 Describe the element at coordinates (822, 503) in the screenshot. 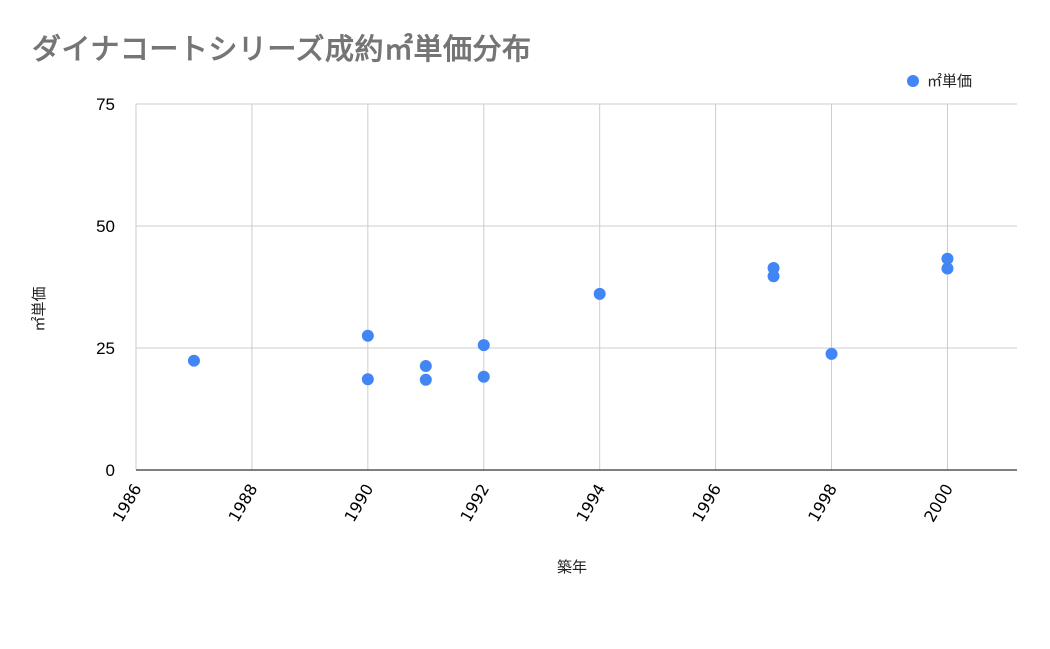

I see `x-tick-label: 1998` at that location.